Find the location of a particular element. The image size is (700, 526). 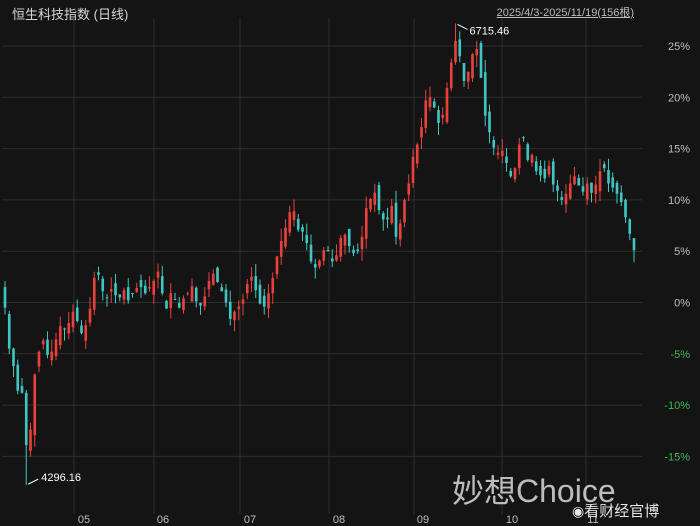

x-tick-label: 08 is located at coordinates (339, 520).